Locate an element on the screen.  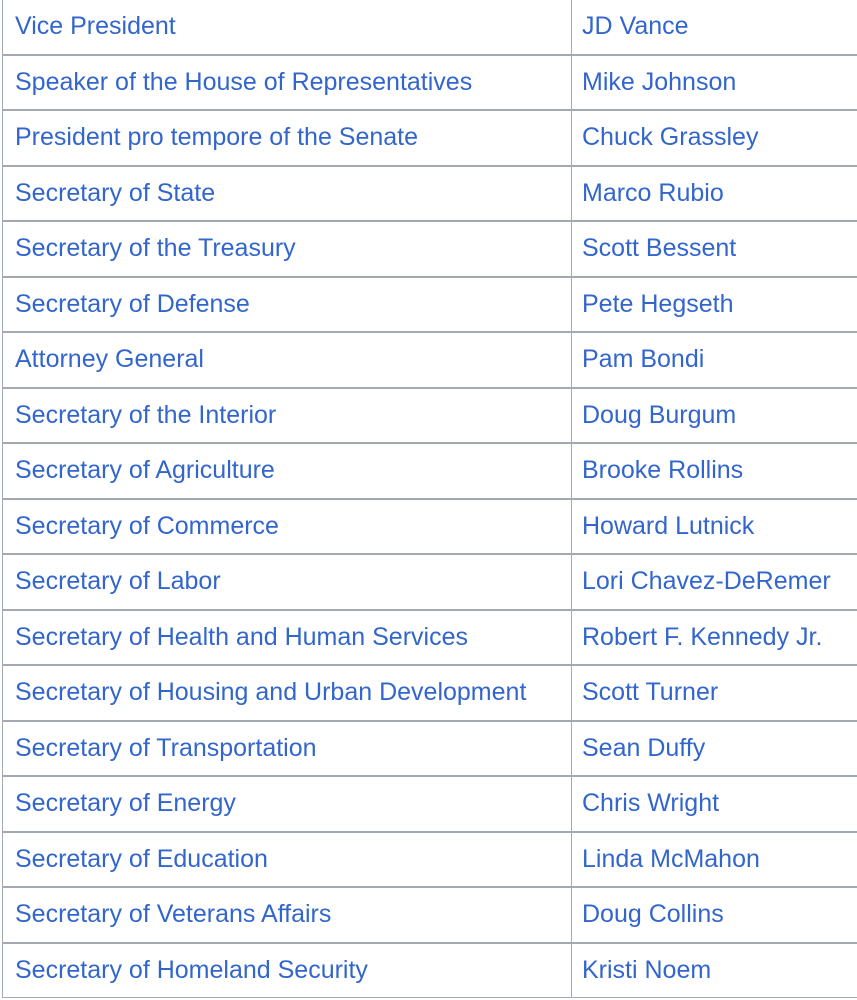
office-link: Secretary of the Treasury is located at coordinates (155, 248).